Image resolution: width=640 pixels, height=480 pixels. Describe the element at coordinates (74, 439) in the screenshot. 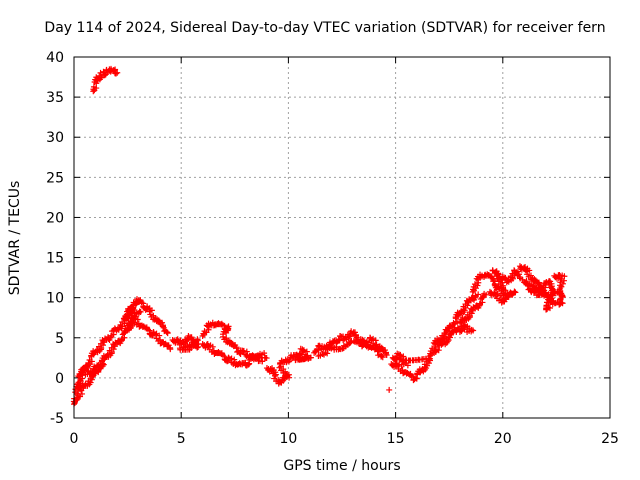

I see `x-tick-label: 0` at that location.